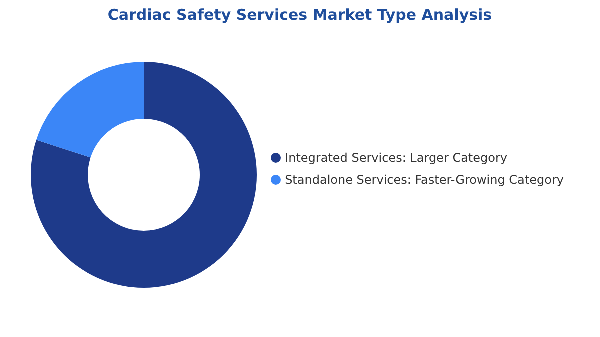  What do you see at coordinates (300, 15) in the screenshot?
I see `chart-title: Cardiac Safety Services Market Type Analysis` at bounding box center [300, 15].